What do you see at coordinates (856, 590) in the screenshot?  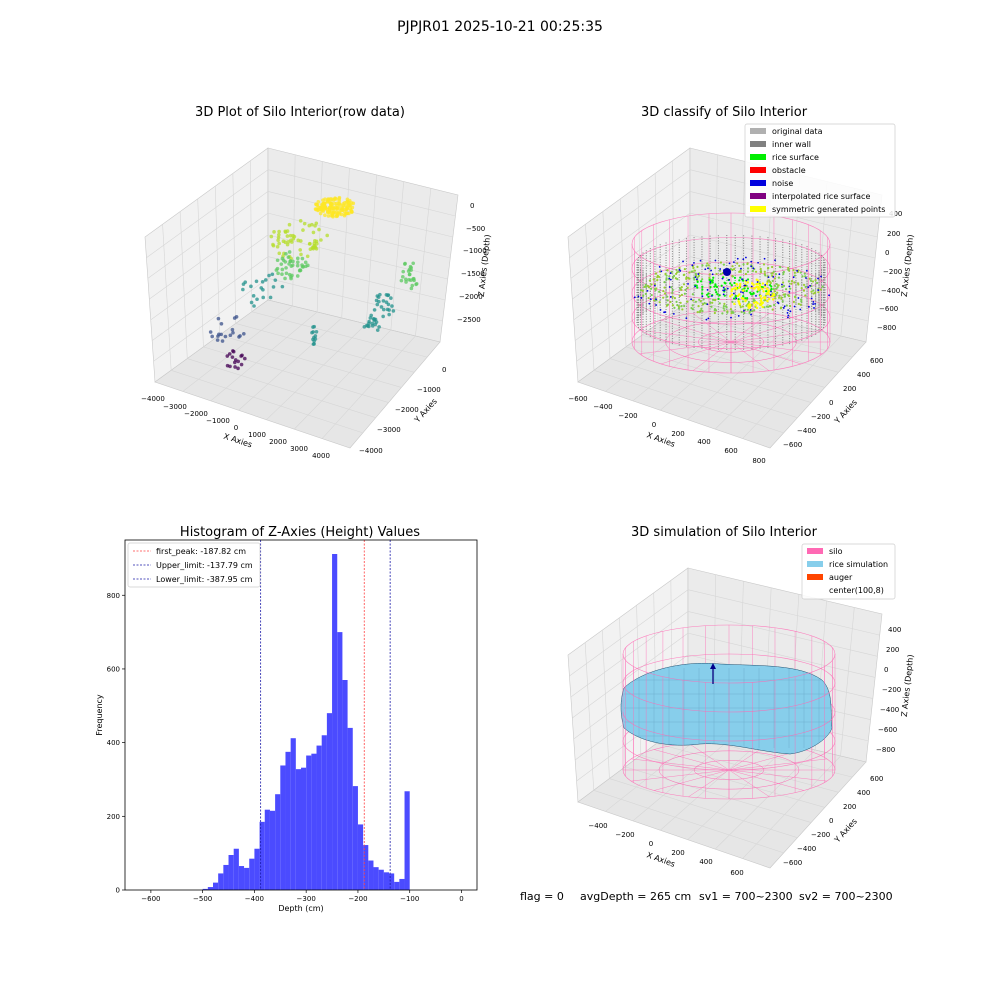 I see `legend-label: center(100,8)` at bounding box center [856, 590].